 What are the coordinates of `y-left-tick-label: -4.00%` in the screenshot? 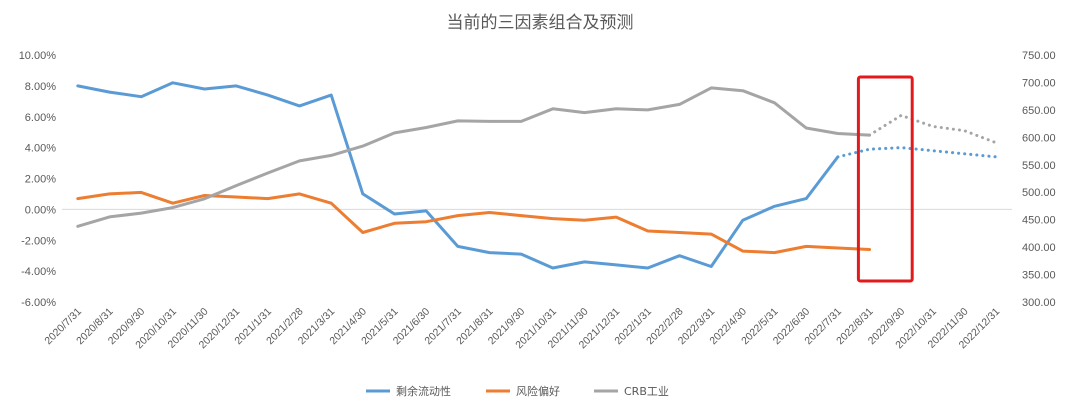 It's located at (38, 272).